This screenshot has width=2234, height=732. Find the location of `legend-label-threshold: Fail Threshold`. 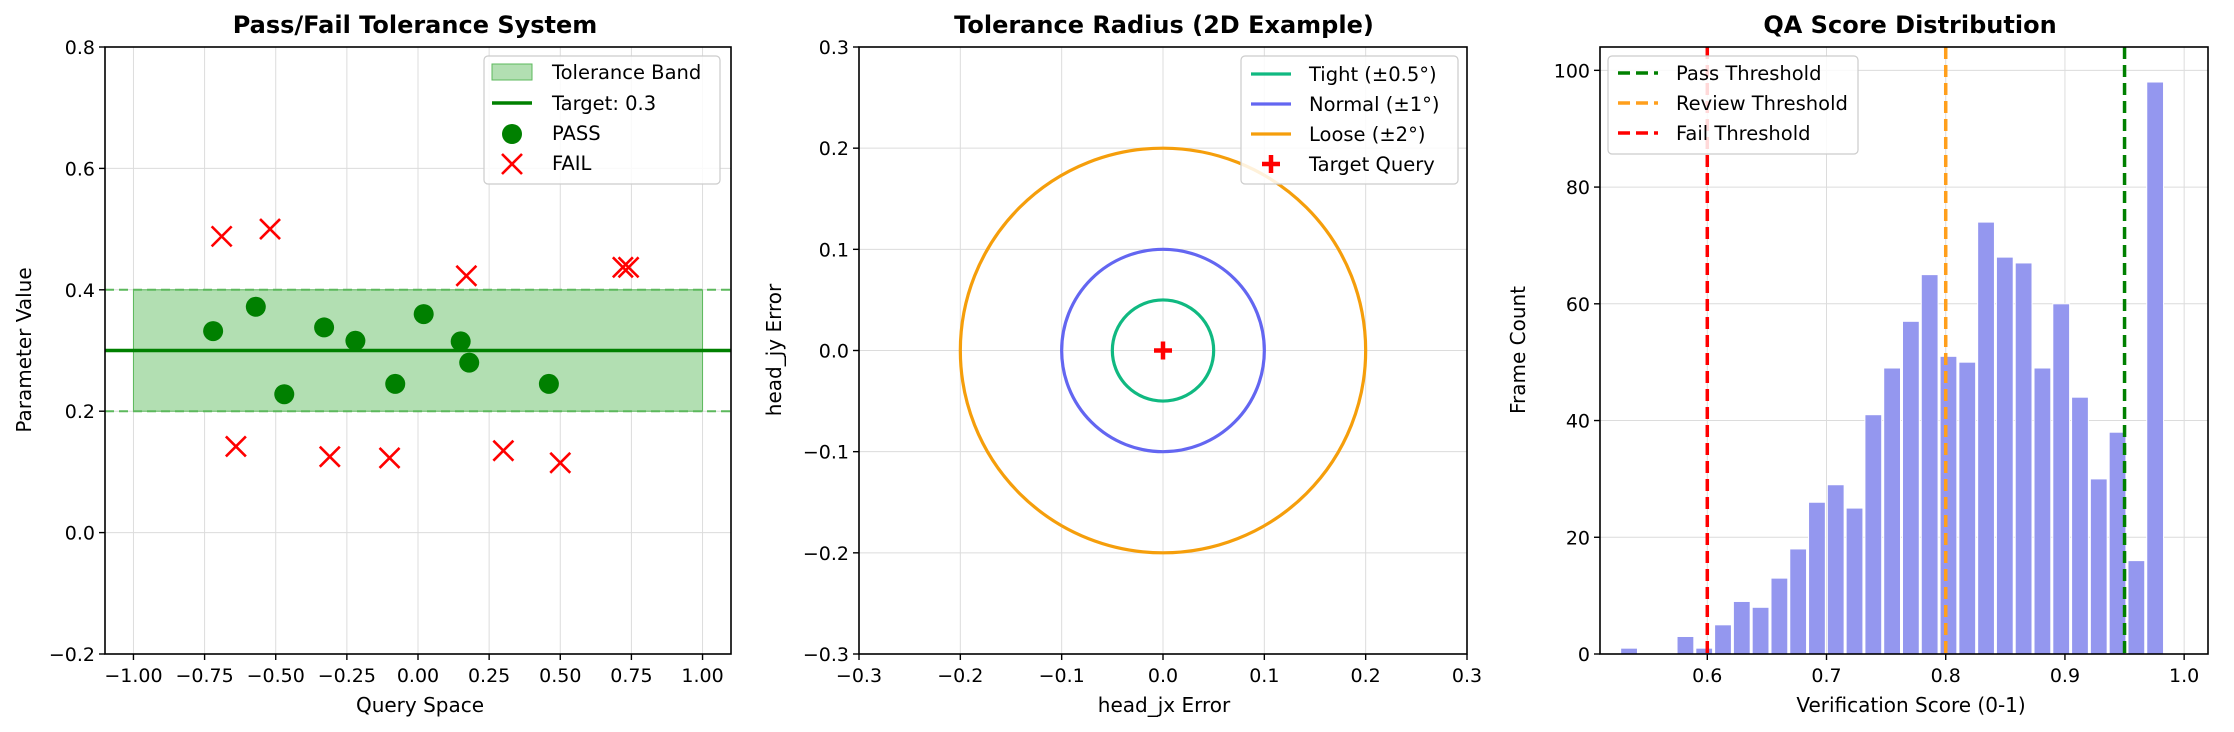

legend-label-threshold: Fail Threshold is located at coordinates (1743, 133).